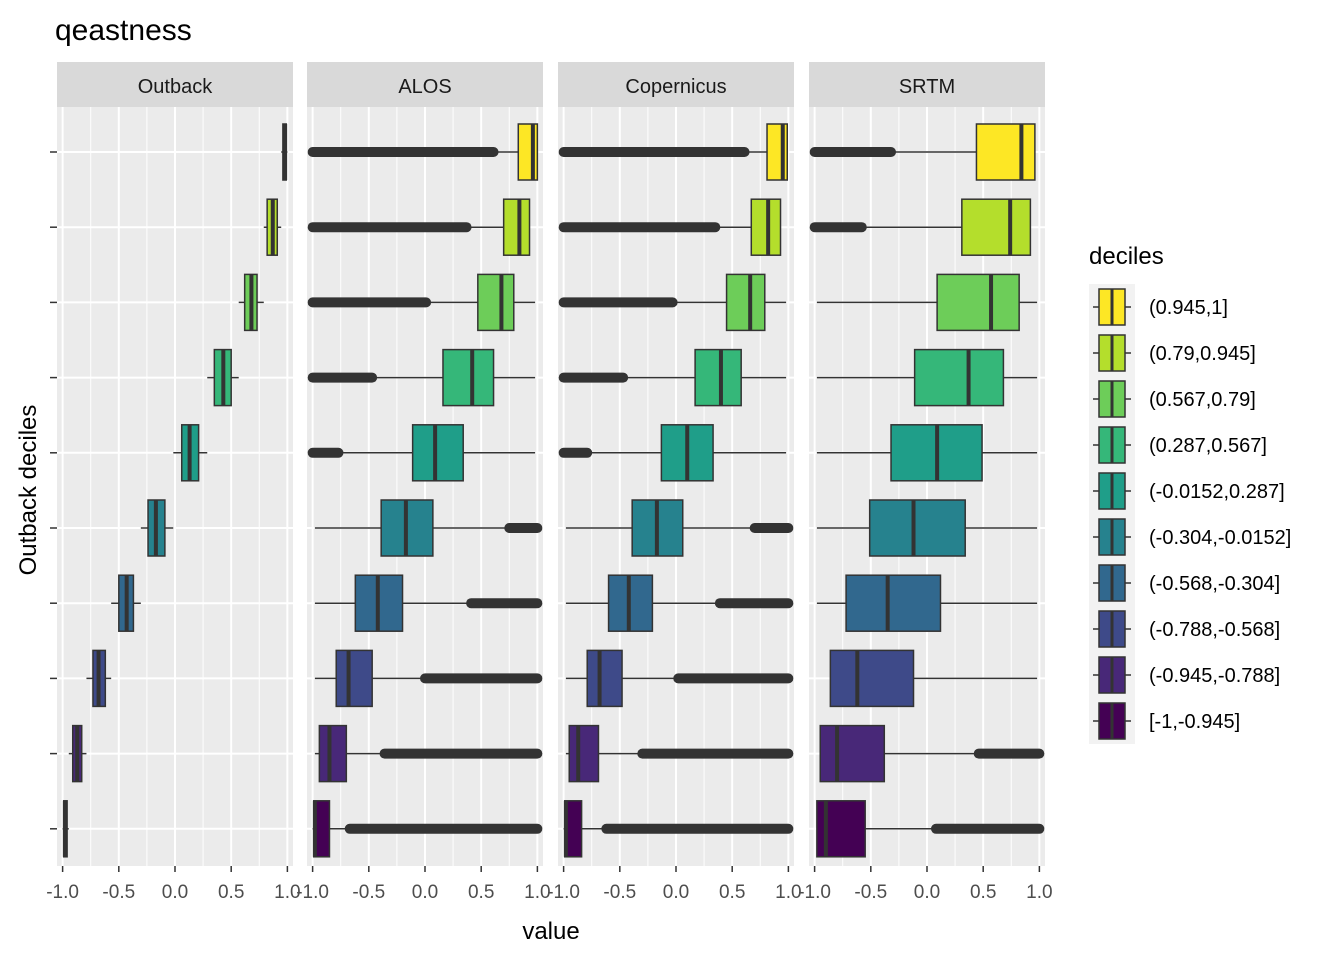 The height and width of the screenshot is (960, 1344). Describe the element at coordinates (1214, 584) in the screenshot. I see `legend-label: (-0.568,-0.304]` at that location.